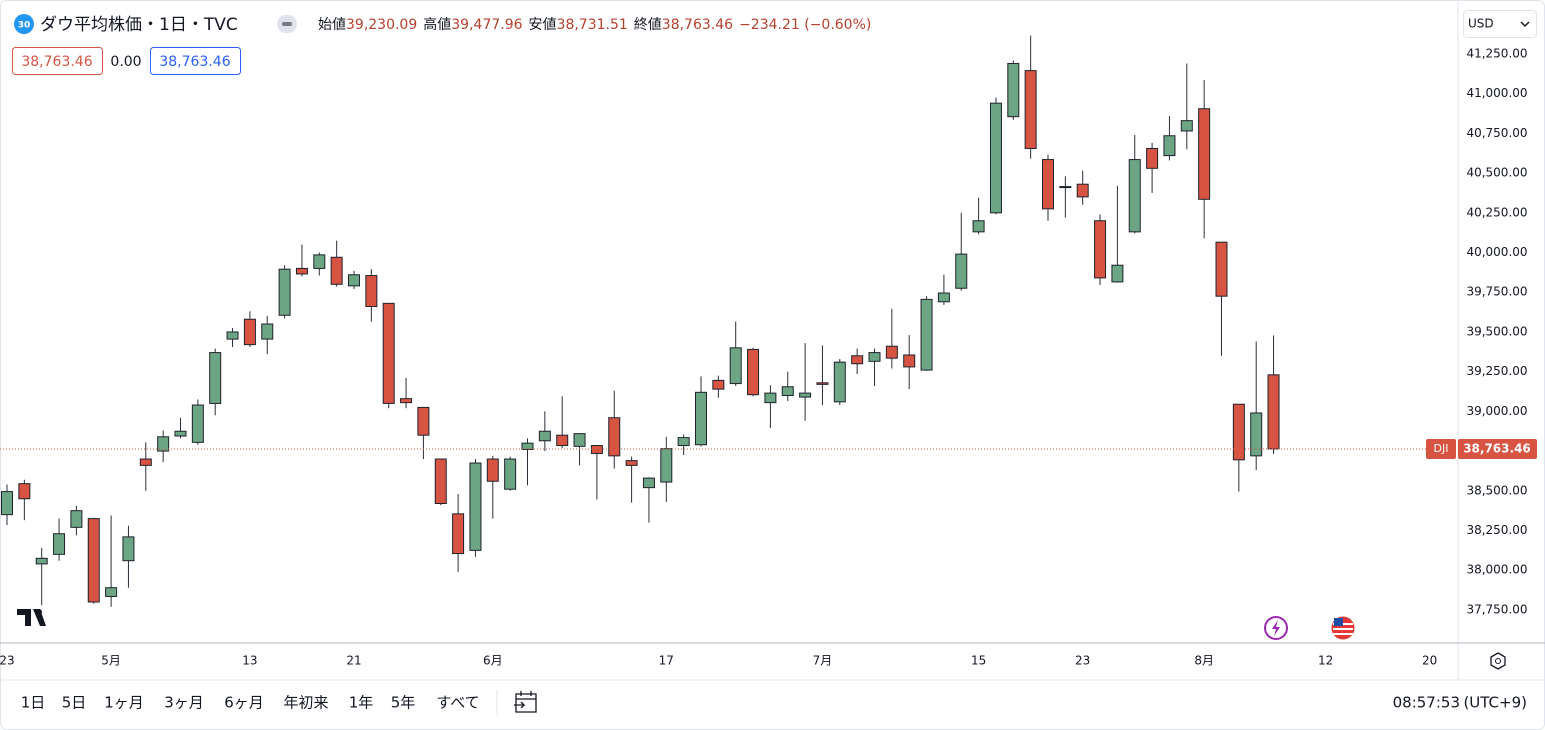  What do you see at coordinates (1498, 661) in the screenshot?
I see `settings-icon` at bounding box center [1498, 661].